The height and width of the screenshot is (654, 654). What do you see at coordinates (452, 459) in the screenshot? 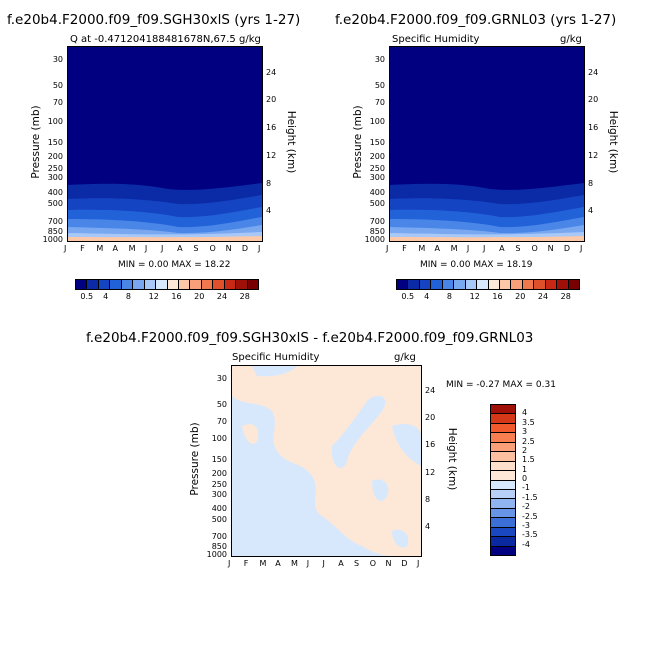
I see `diff-y2-label: Height (km)` at bounding box center [452, 459].